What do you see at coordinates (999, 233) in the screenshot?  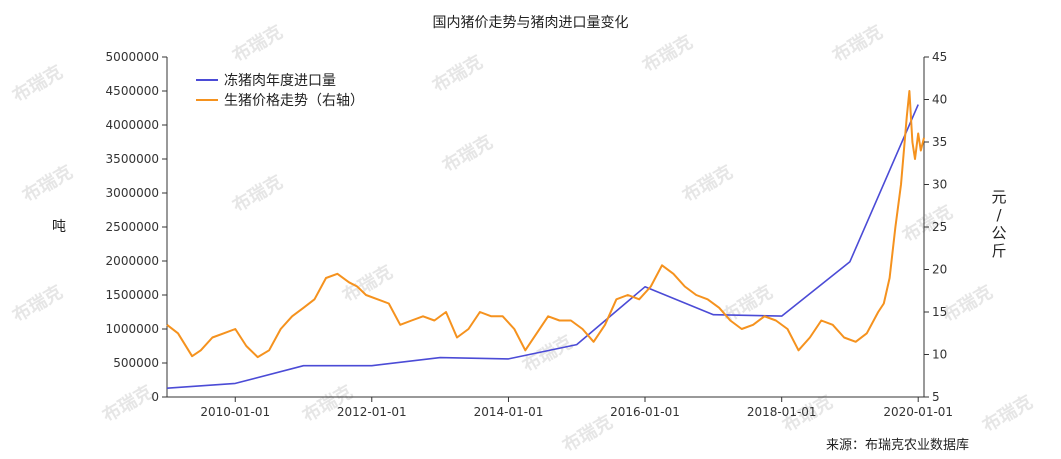 I see `y-axis-right-label-char: 公` at bounding box center [999, 233].